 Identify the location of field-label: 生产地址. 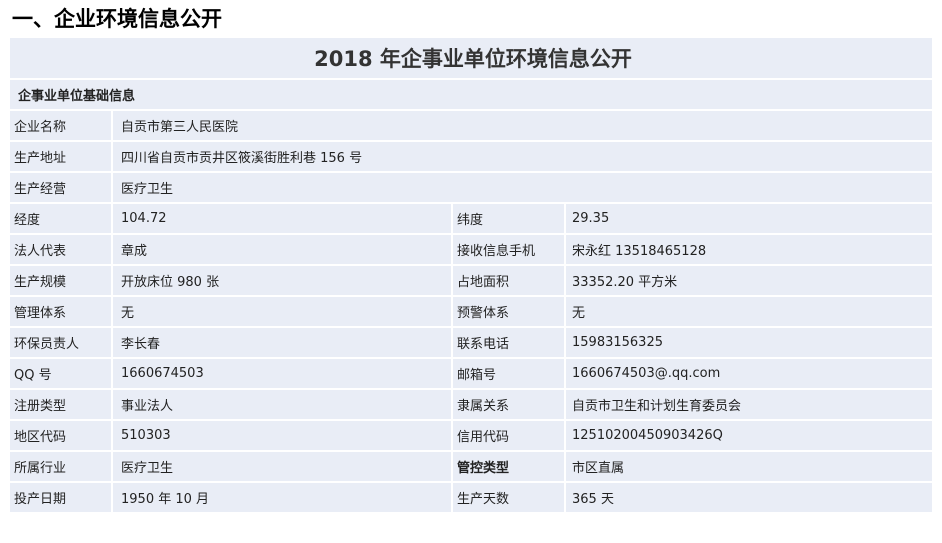
(60, 156).